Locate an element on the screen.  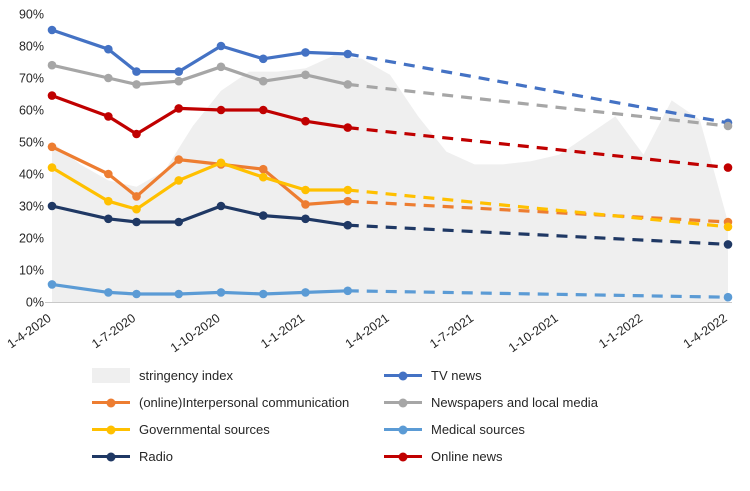
x-axis-tick-label: 1-4-2020 is located at coordinates (29, 331).